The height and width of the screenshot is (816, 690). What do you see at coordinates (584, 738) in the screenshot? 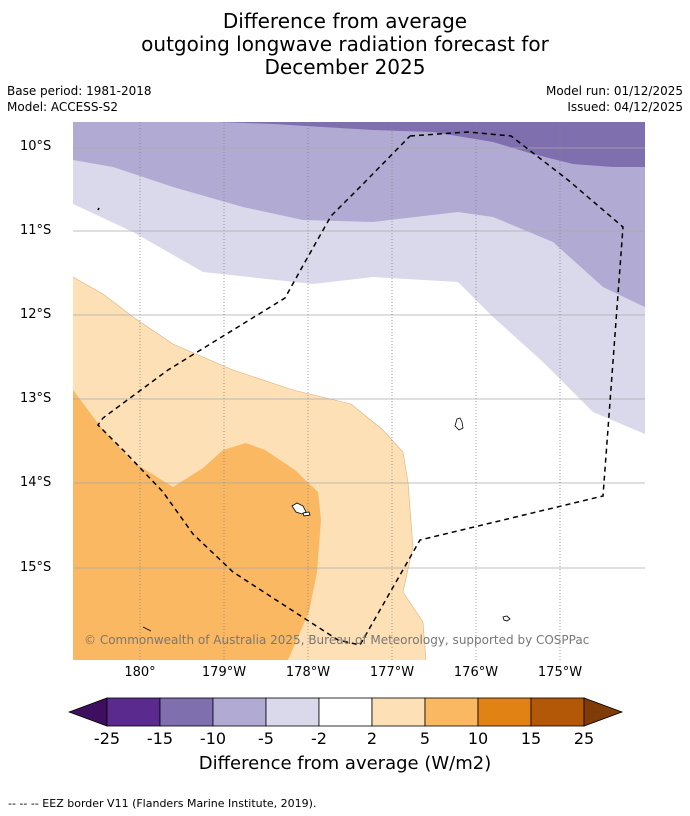
I see `colorbar-tick: 25` at bounding box center [584, 738].